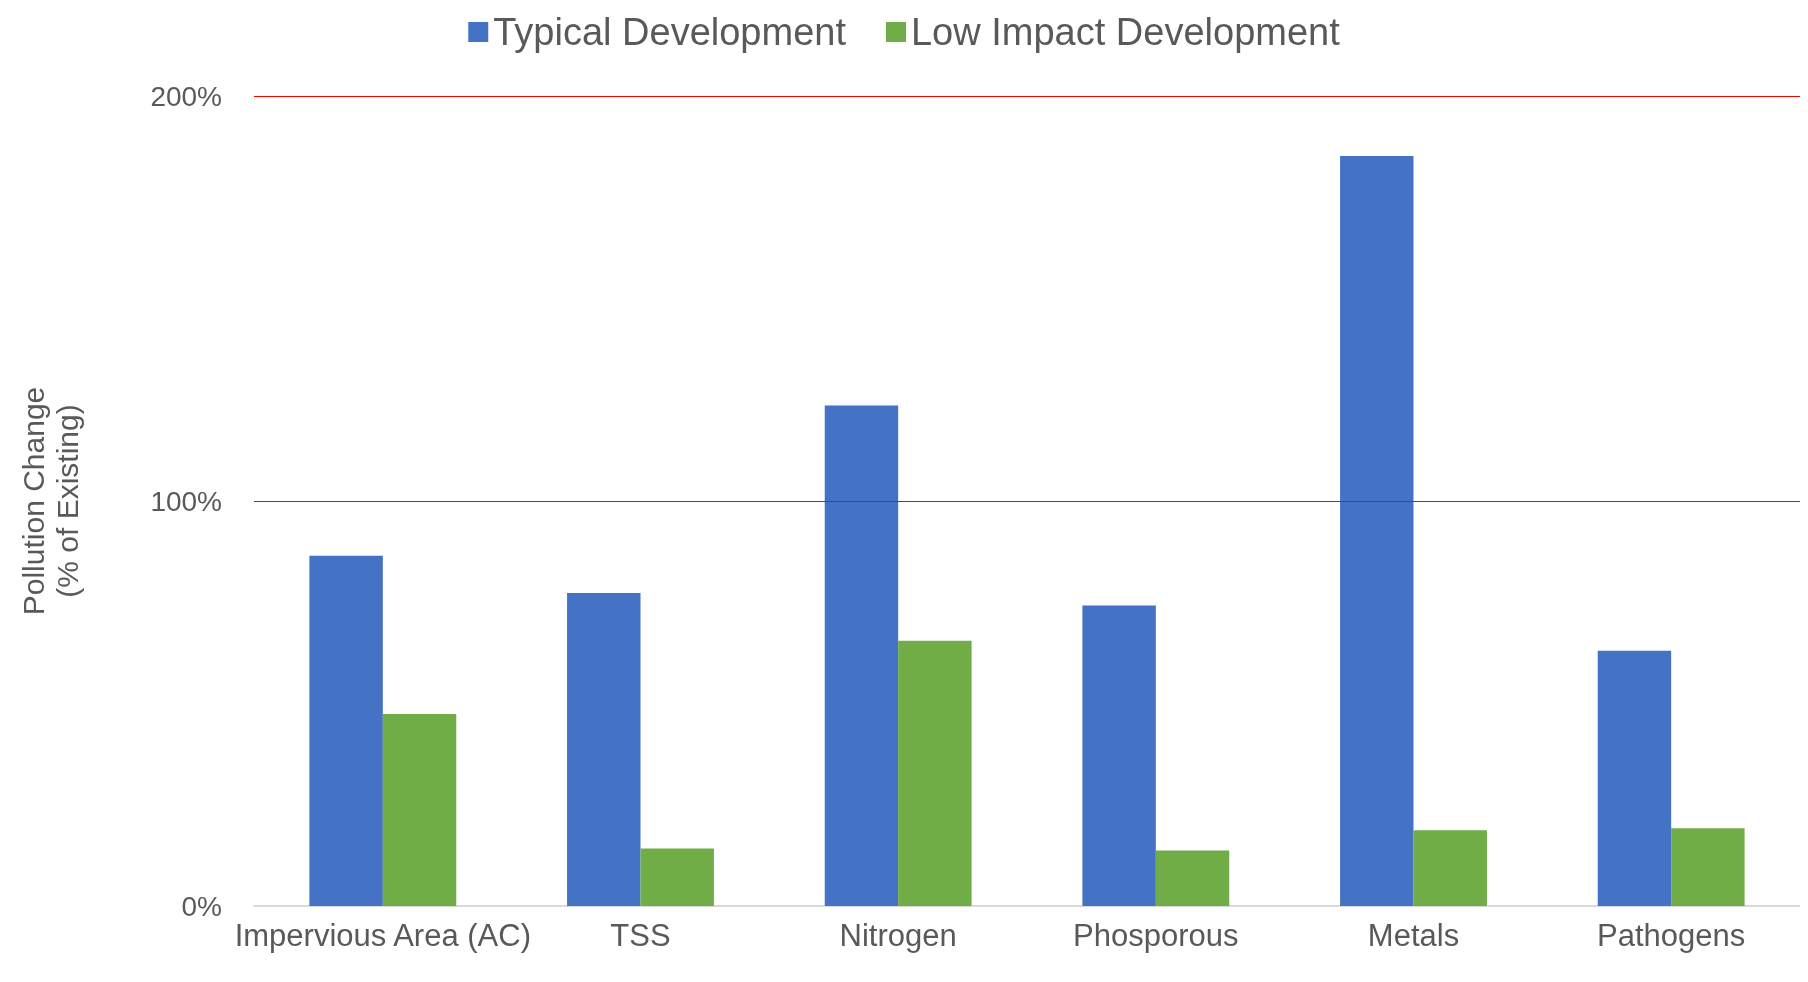  Describe the element at coordinates (1671, 935) in the screenshot. I see `x-tick-label: Pathogens` at that location.